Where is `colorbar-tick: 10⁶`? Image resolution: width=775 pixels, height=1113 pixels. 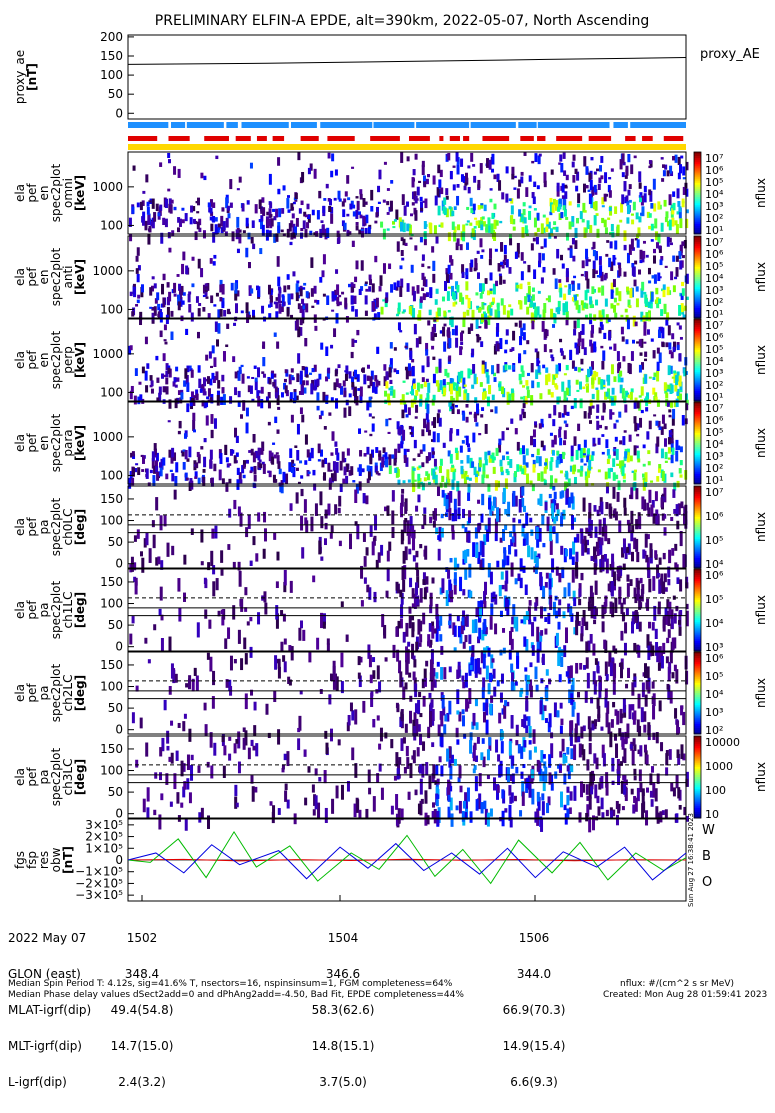
colorbar-tick: 10⁶ is located at coordinates (714, 575).